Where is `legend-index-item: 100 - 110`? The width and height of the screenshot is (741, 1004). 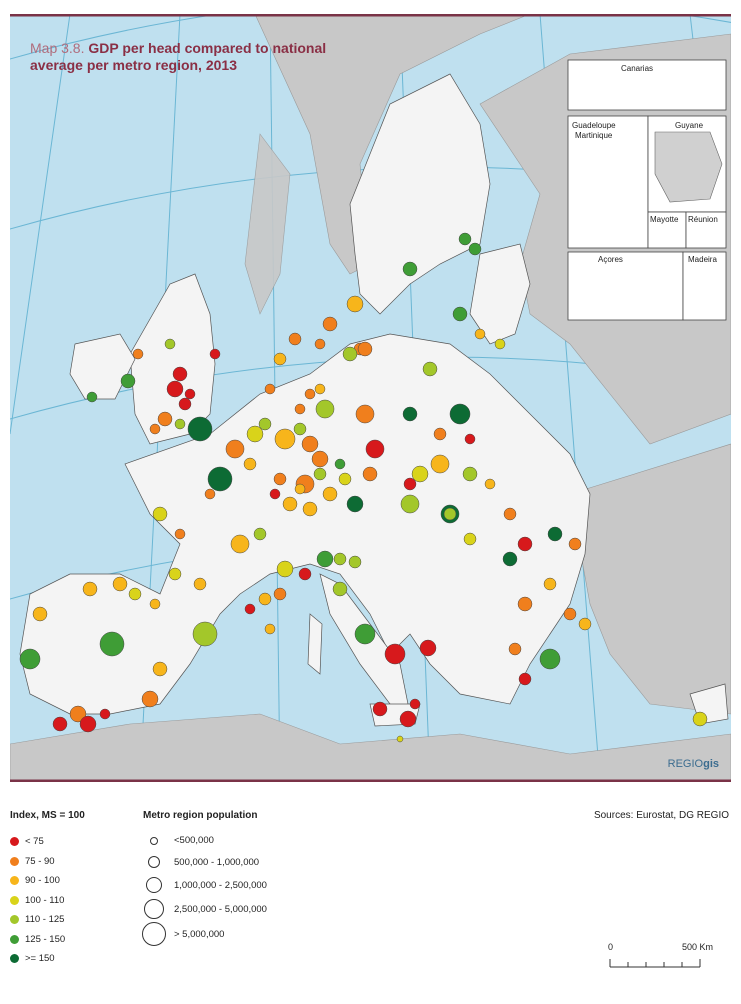 legend-index-item: 100 - 110 is located at coordinates (37, 900).